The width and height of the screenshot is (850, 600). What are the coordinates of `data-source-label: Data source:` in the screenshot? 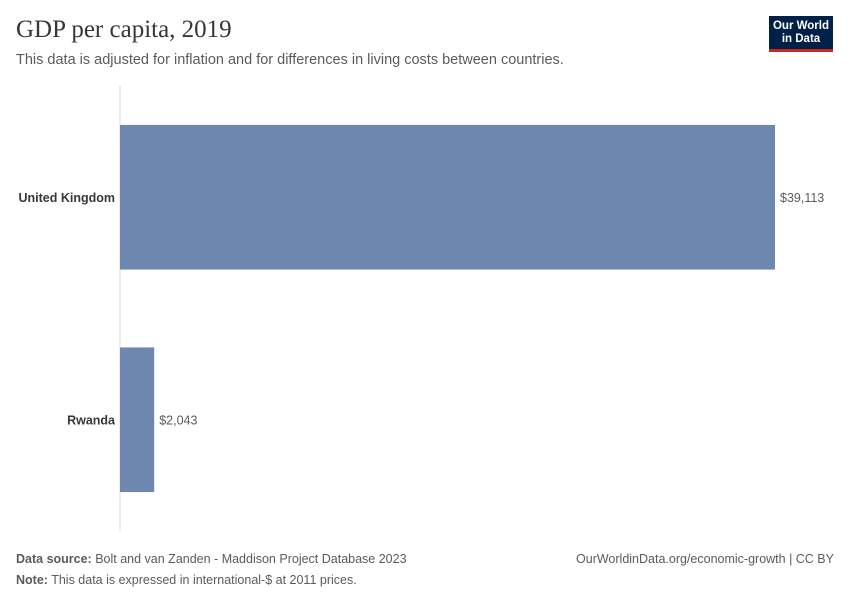 It's located at (54, 559).